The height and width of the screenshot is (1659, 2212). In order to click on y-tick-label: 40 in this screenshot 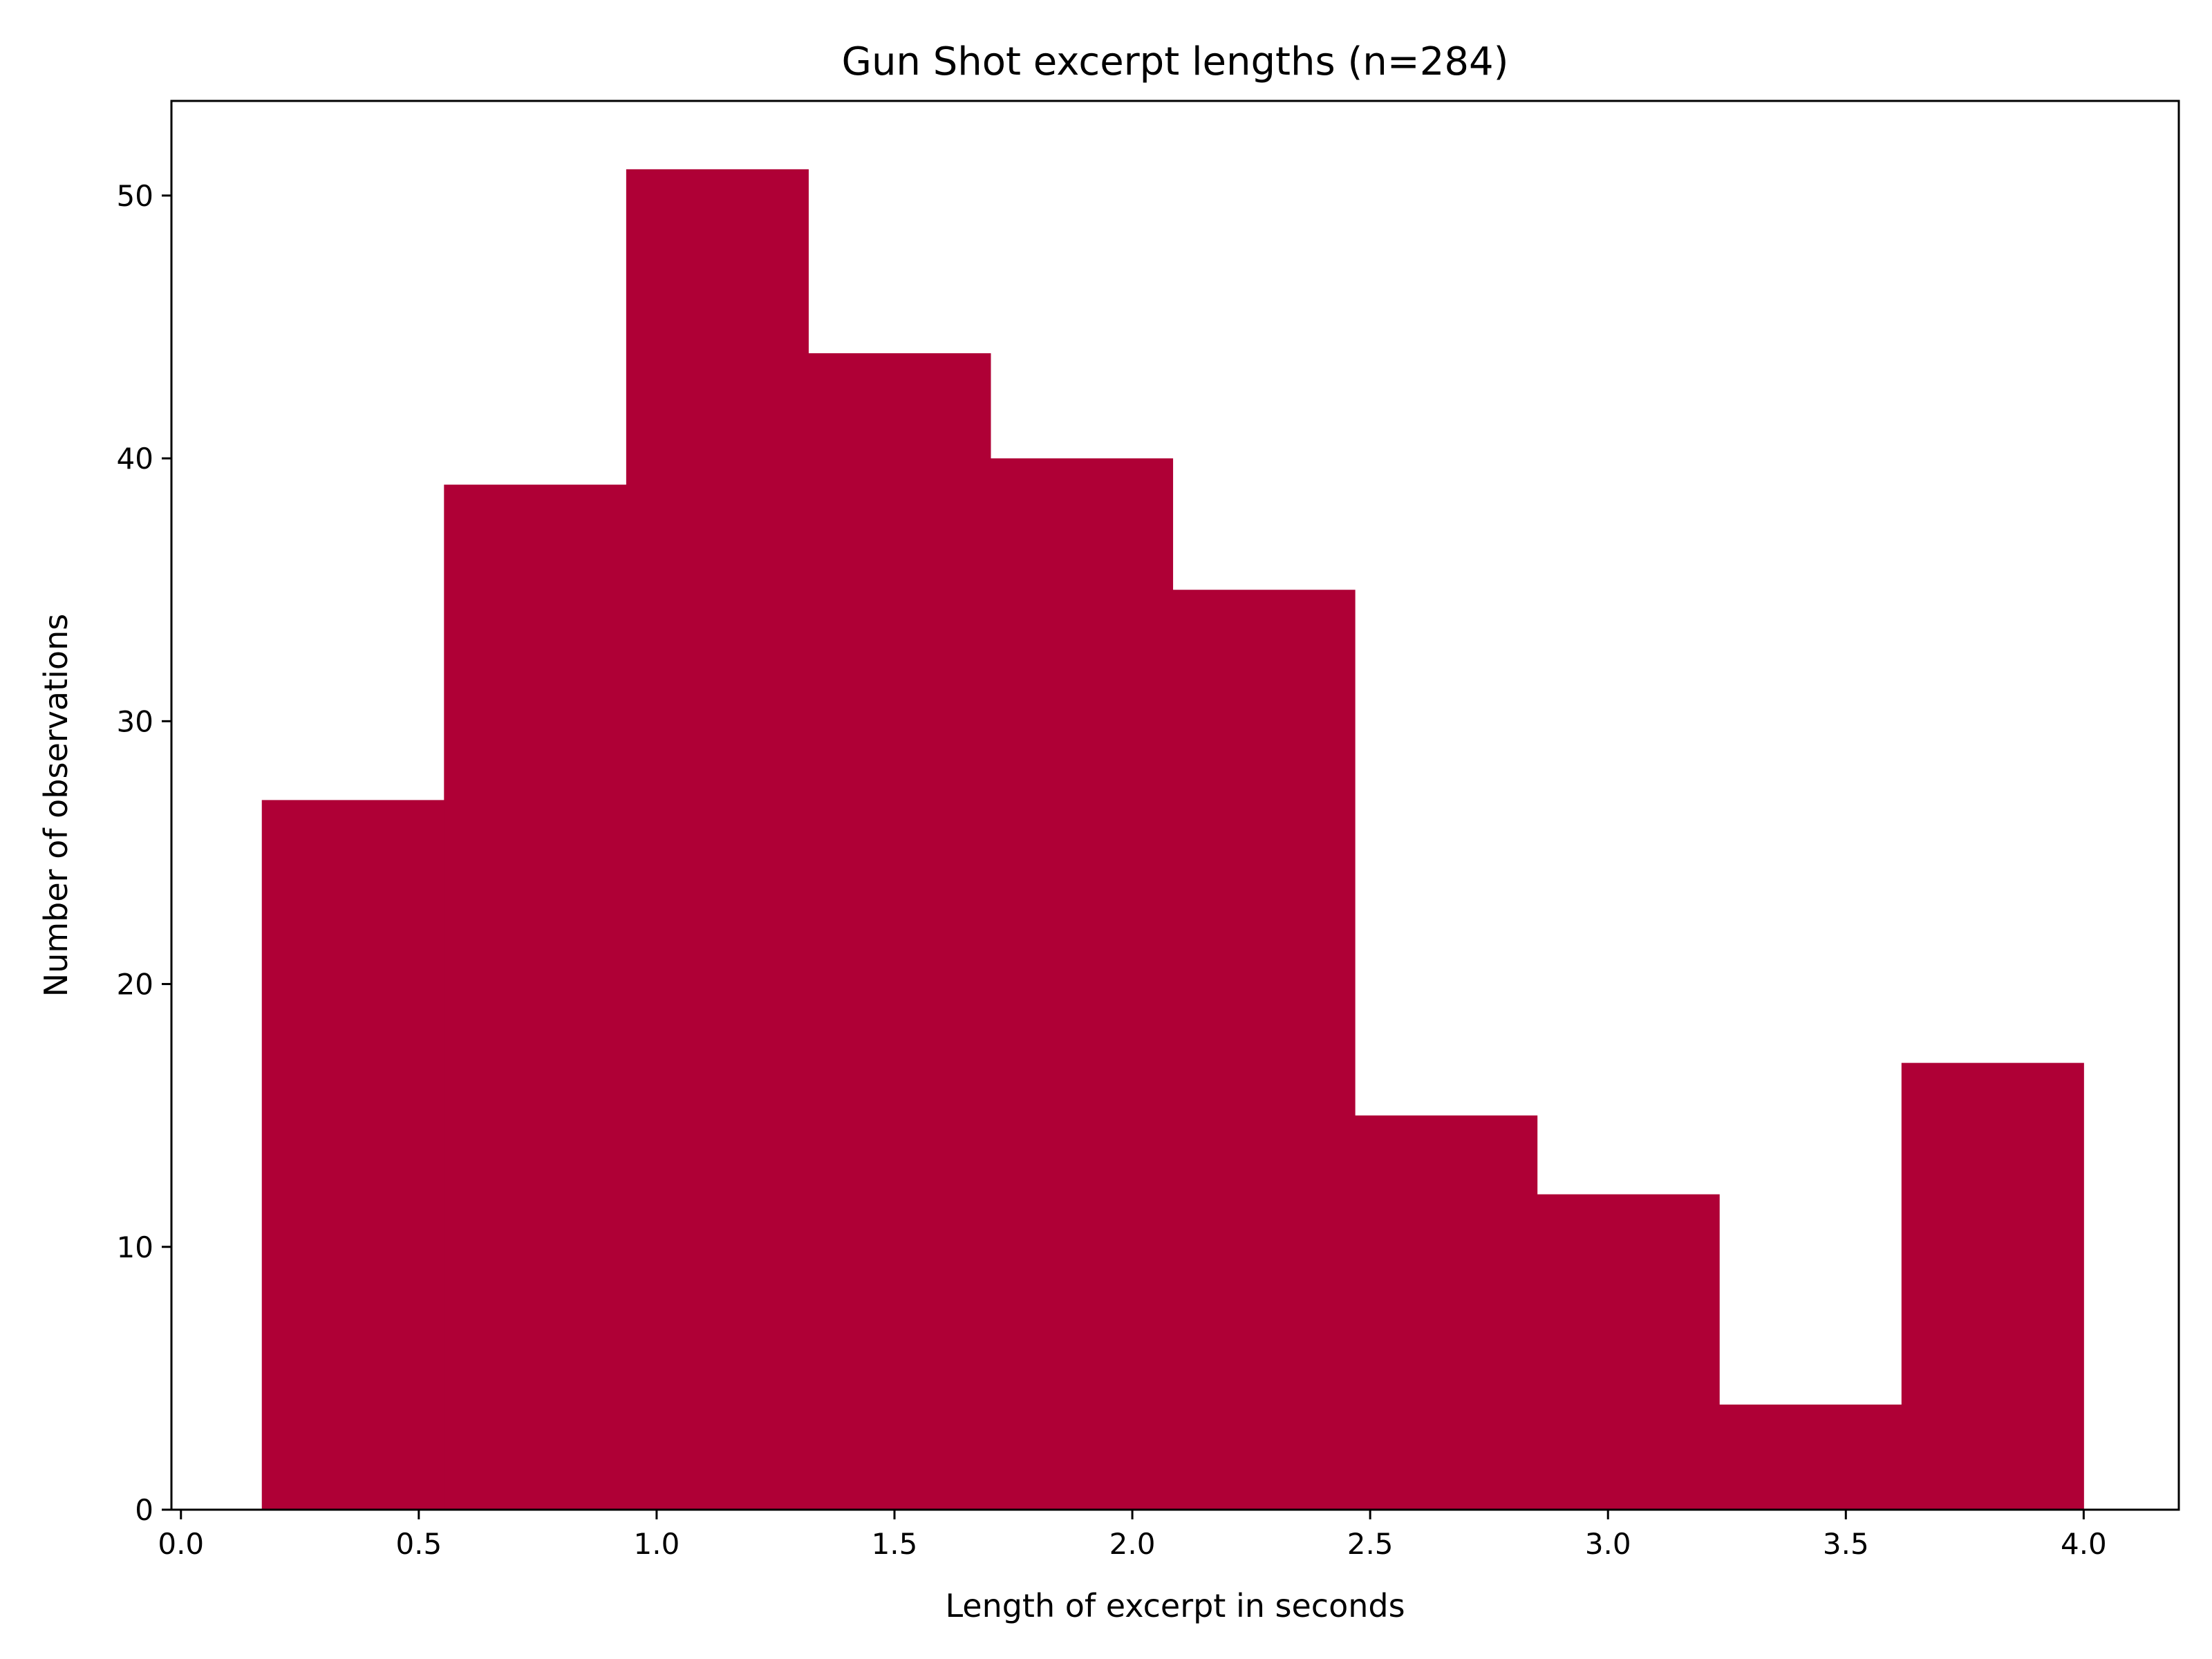, I will do `click(135, 459)`.